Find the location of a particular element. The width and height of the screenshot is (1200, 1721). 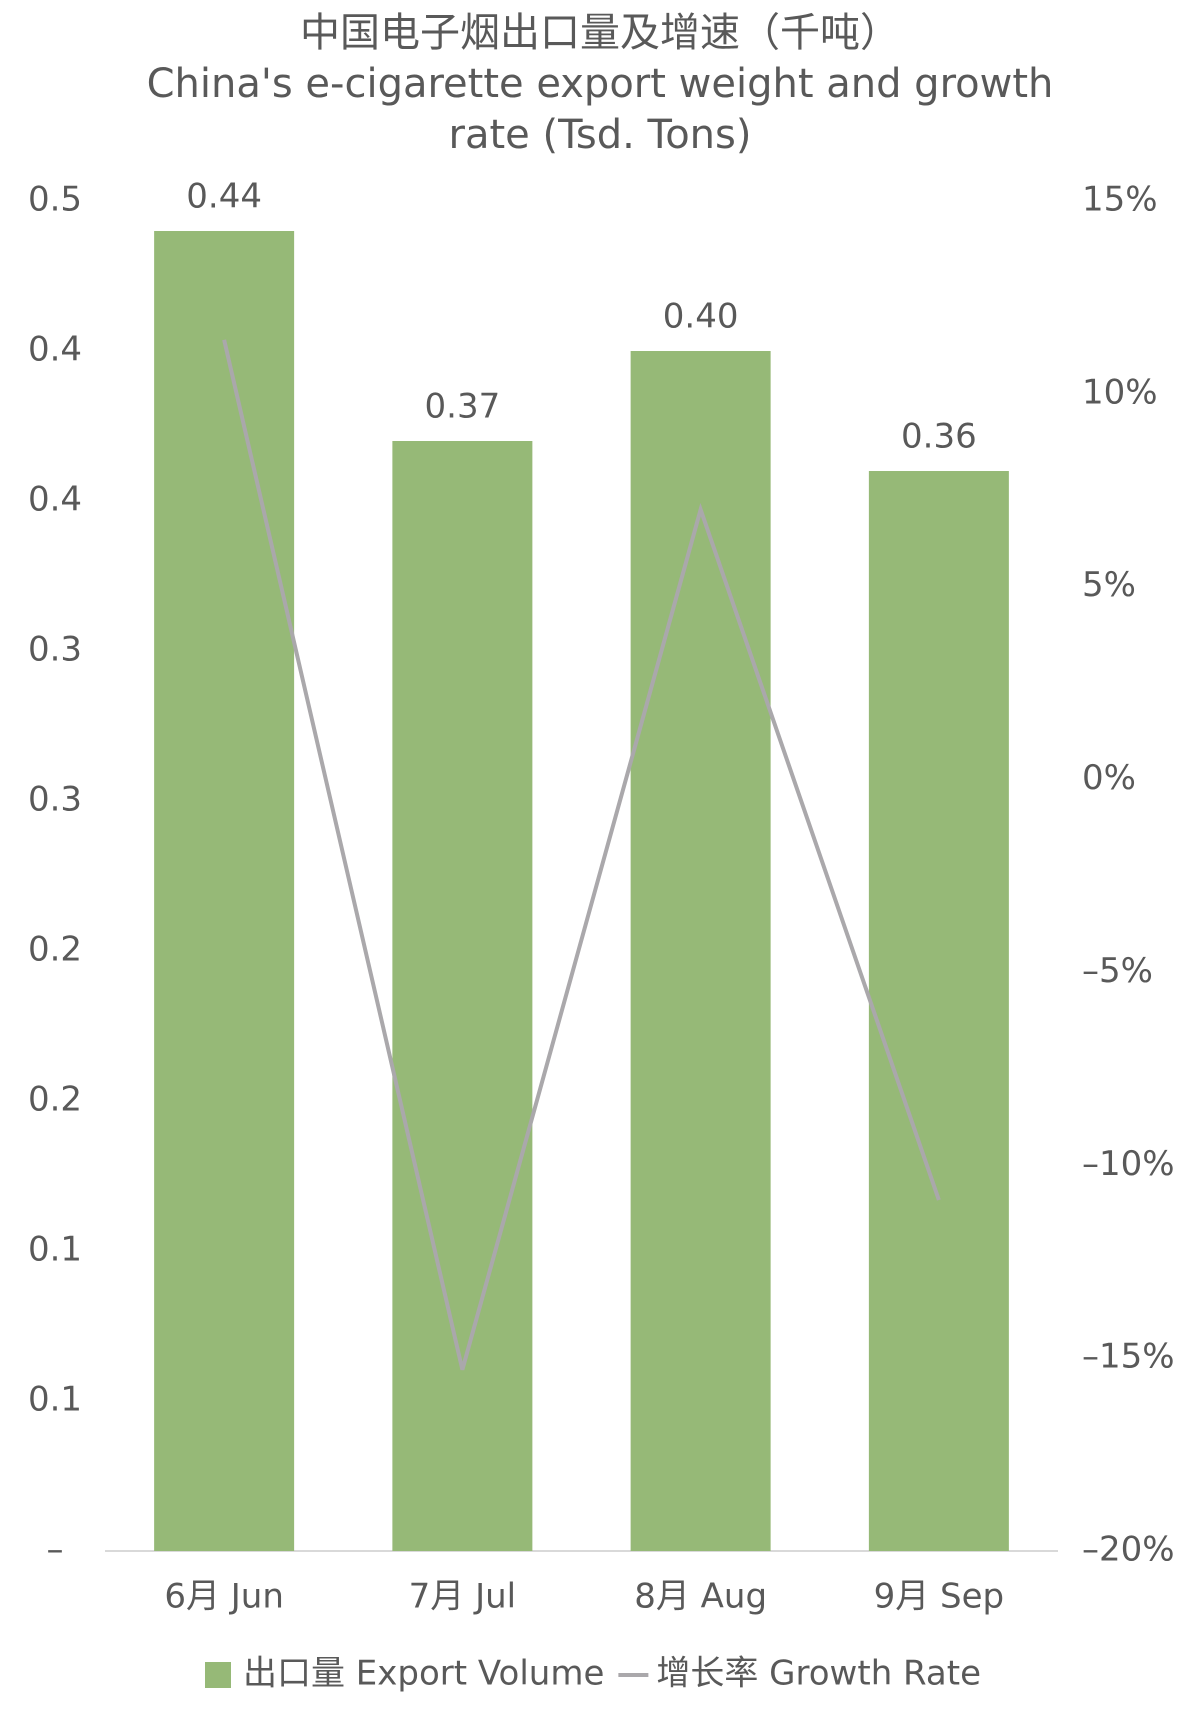

x-tick-label: 7月 Jul is located at coordinates (462, 1597).